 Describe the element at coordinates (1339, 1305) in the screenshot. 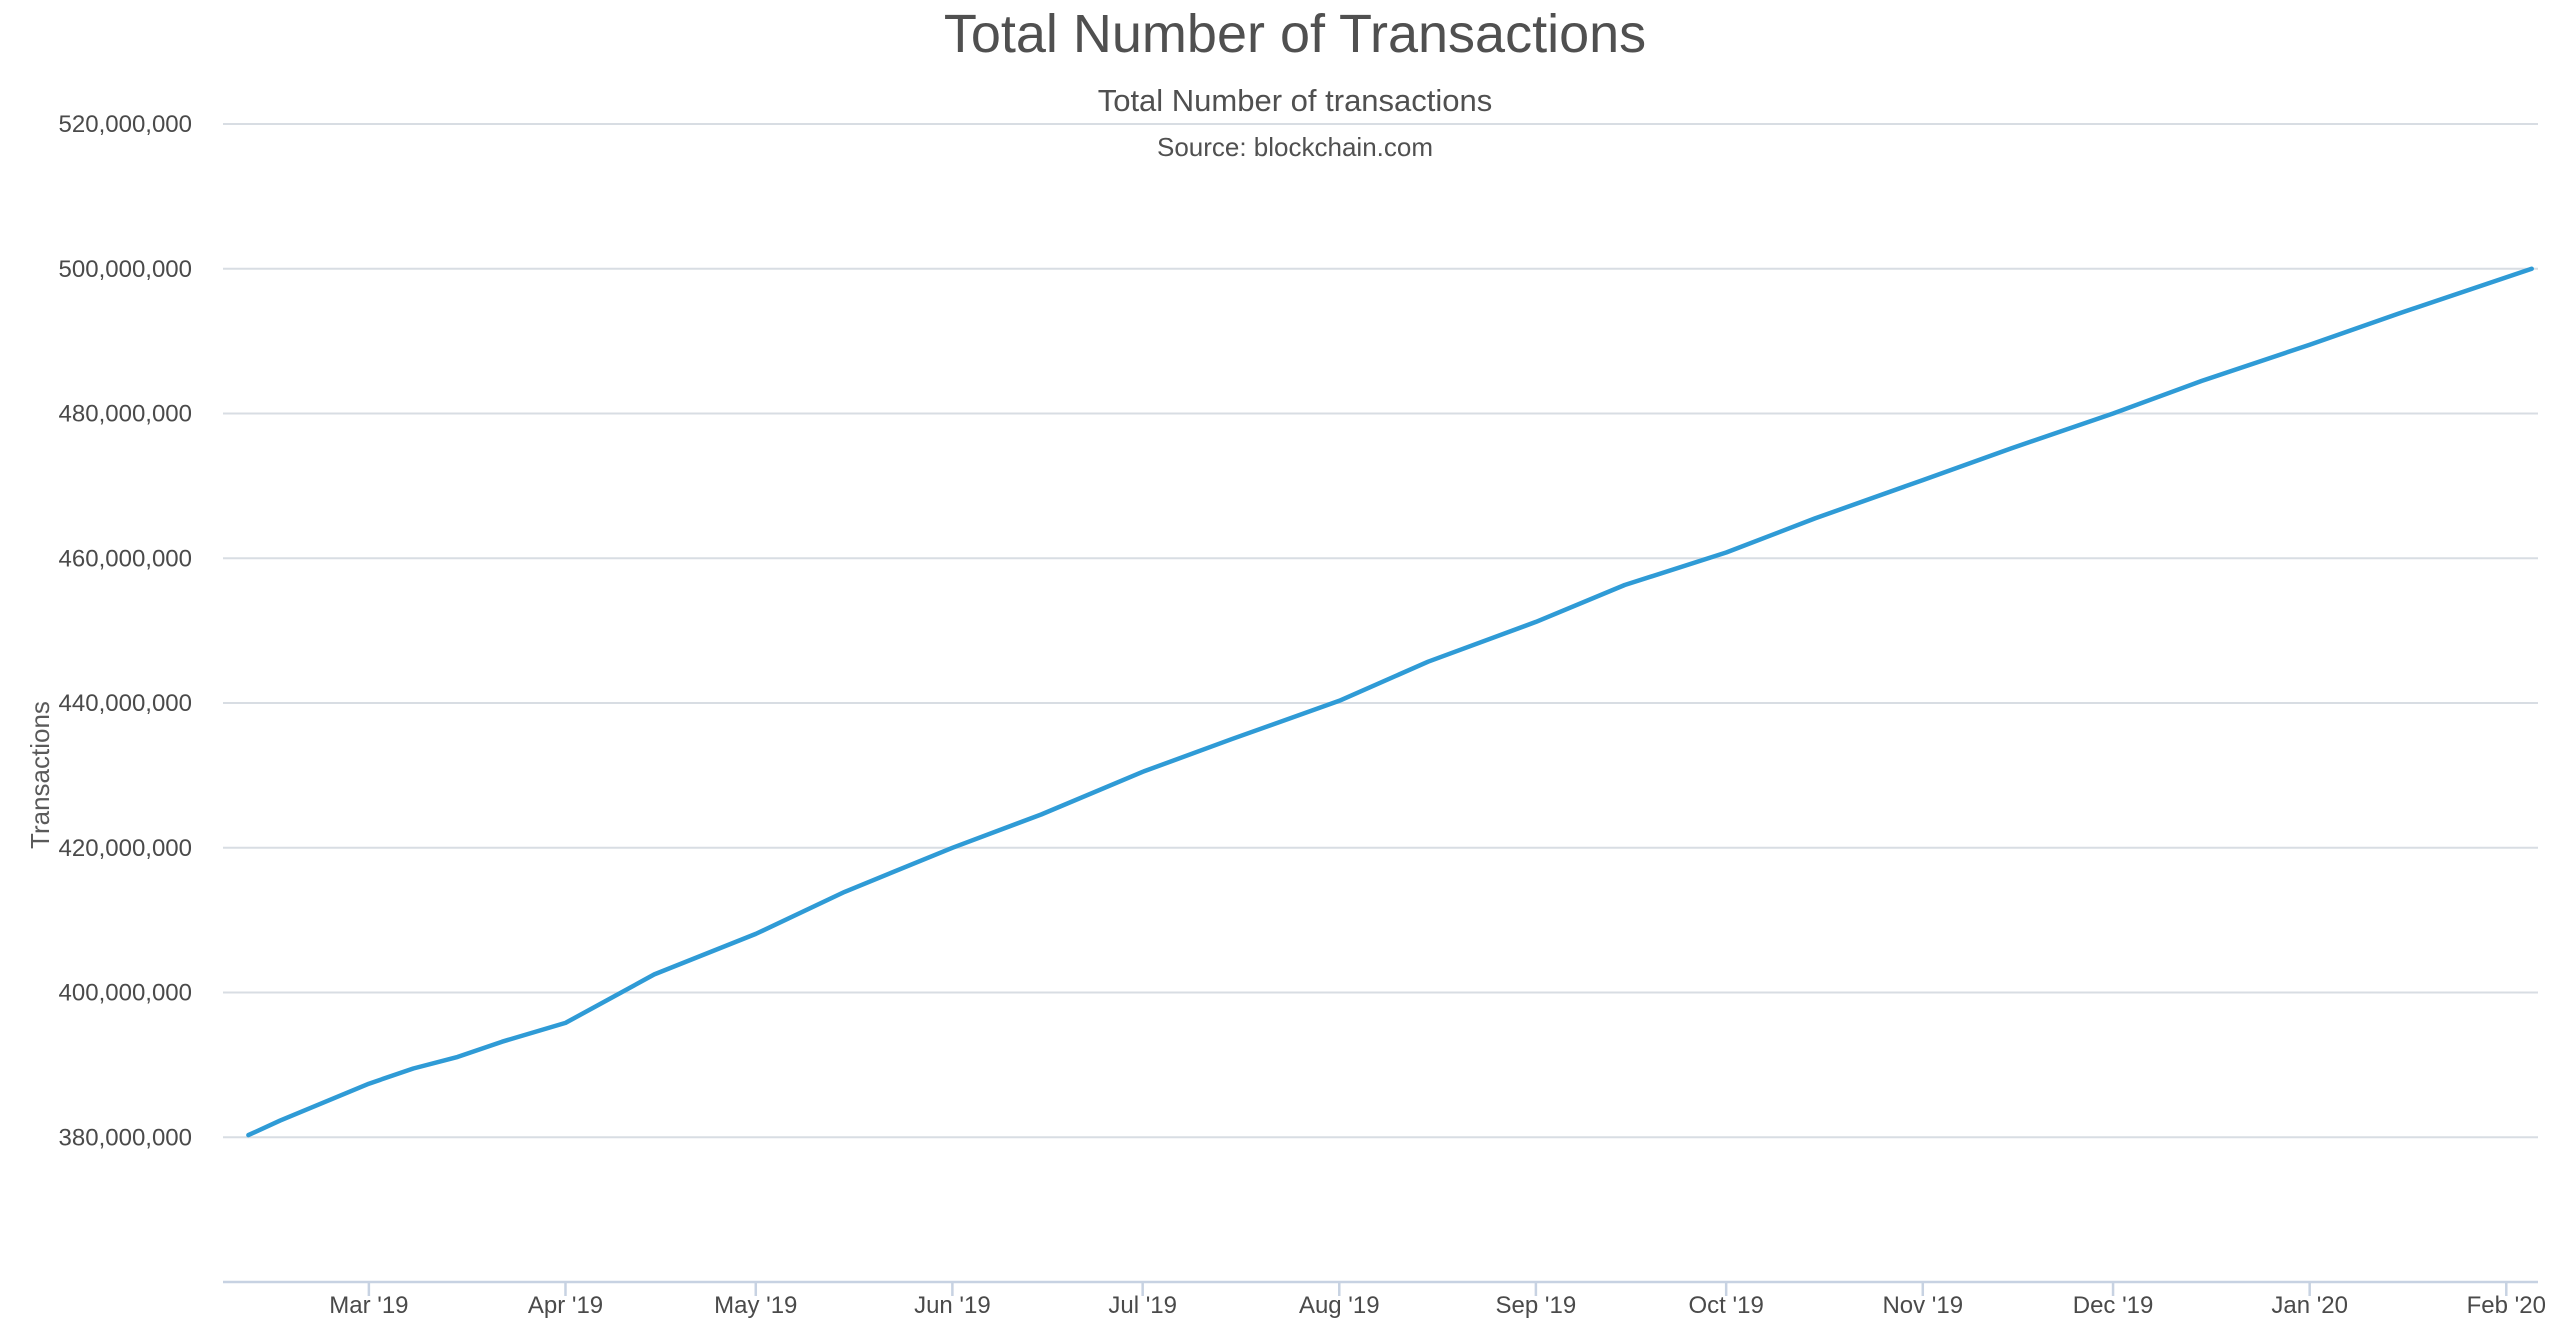

I see `x-tick-label: Aug '19` at that location.